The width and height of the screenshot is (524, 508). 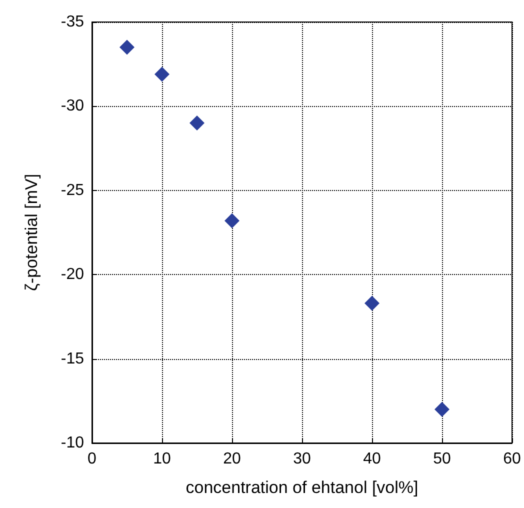 I want to click on y-axis-title: ζ-potential [mV], so click(x=31, y=233).